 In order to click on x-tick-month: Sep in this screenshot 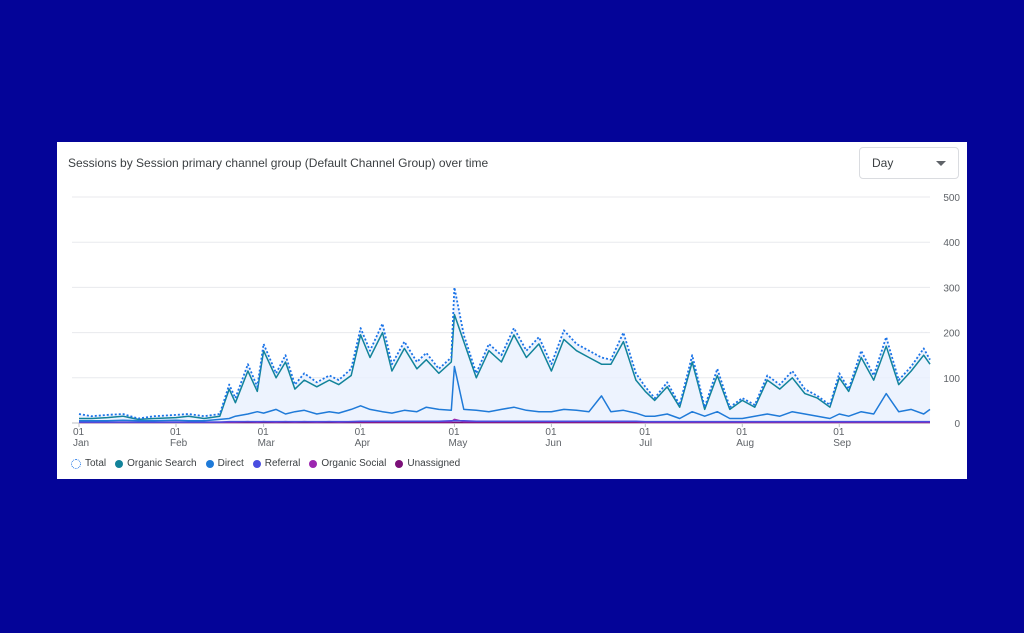, I will do `click(842, 443)`.